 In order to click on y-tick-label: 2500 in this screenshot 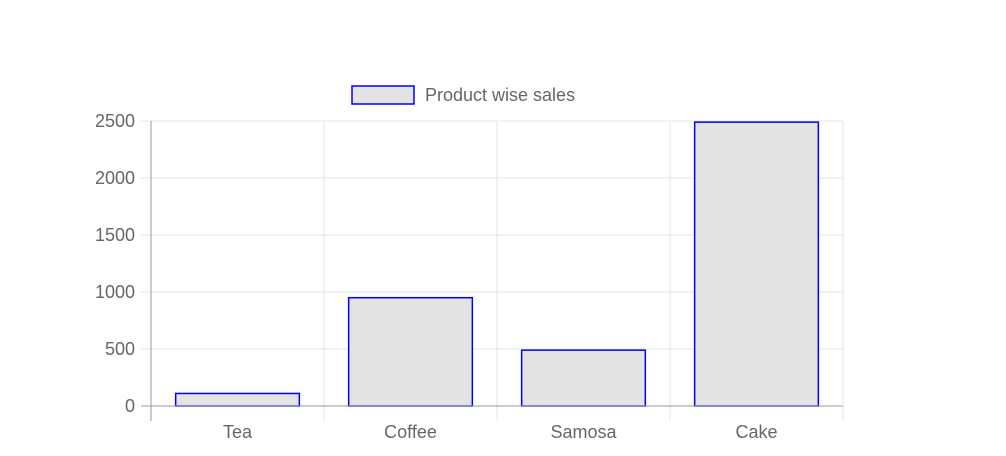, I will do `click(115, 121)`.